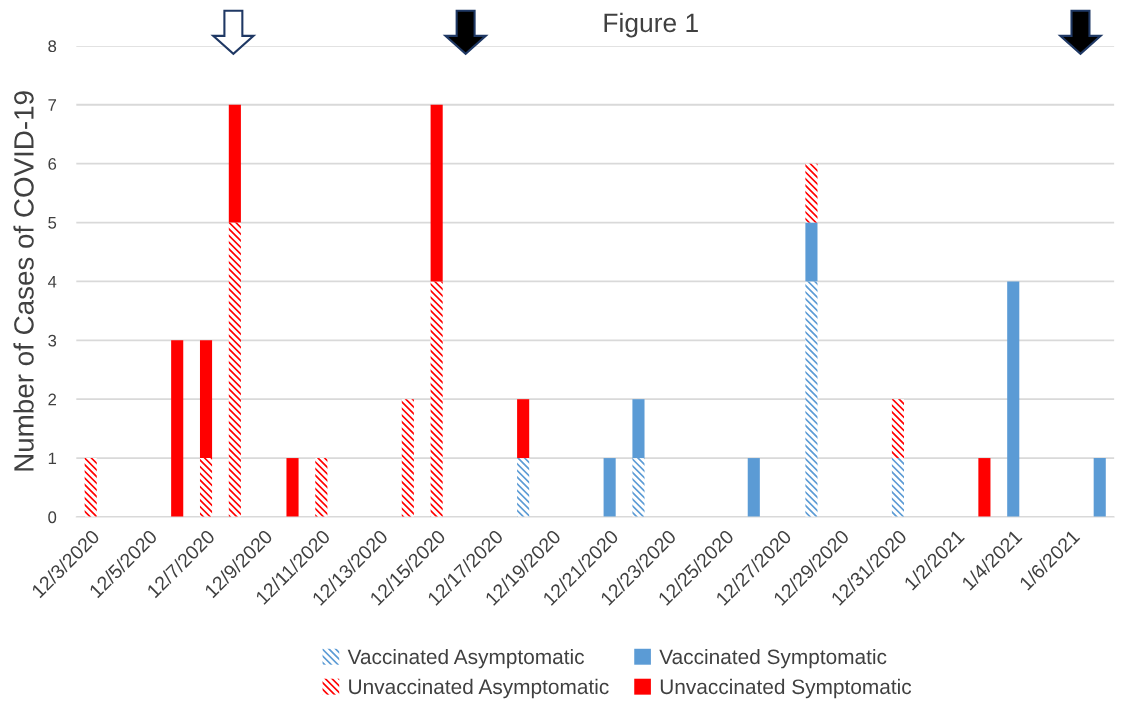 Image resolution: width=1122 pixels, height=717 pixels. Describe the element at coordinates (52, 517) in the screenshot. I see `y-tick-label: 0` at that location.